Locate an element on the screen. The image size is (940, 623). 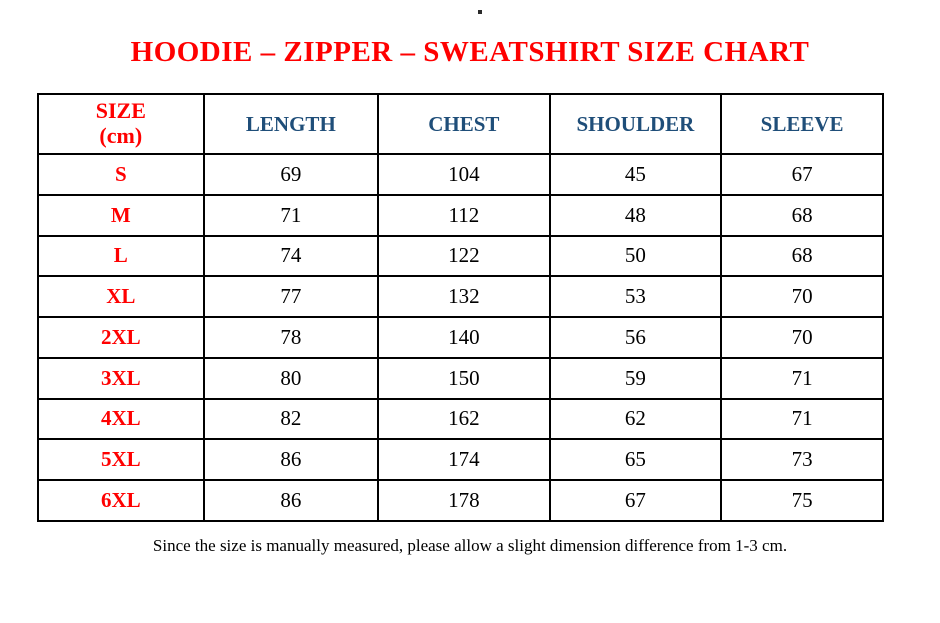
top-dot-artifact is located at coordinates (480, 12).